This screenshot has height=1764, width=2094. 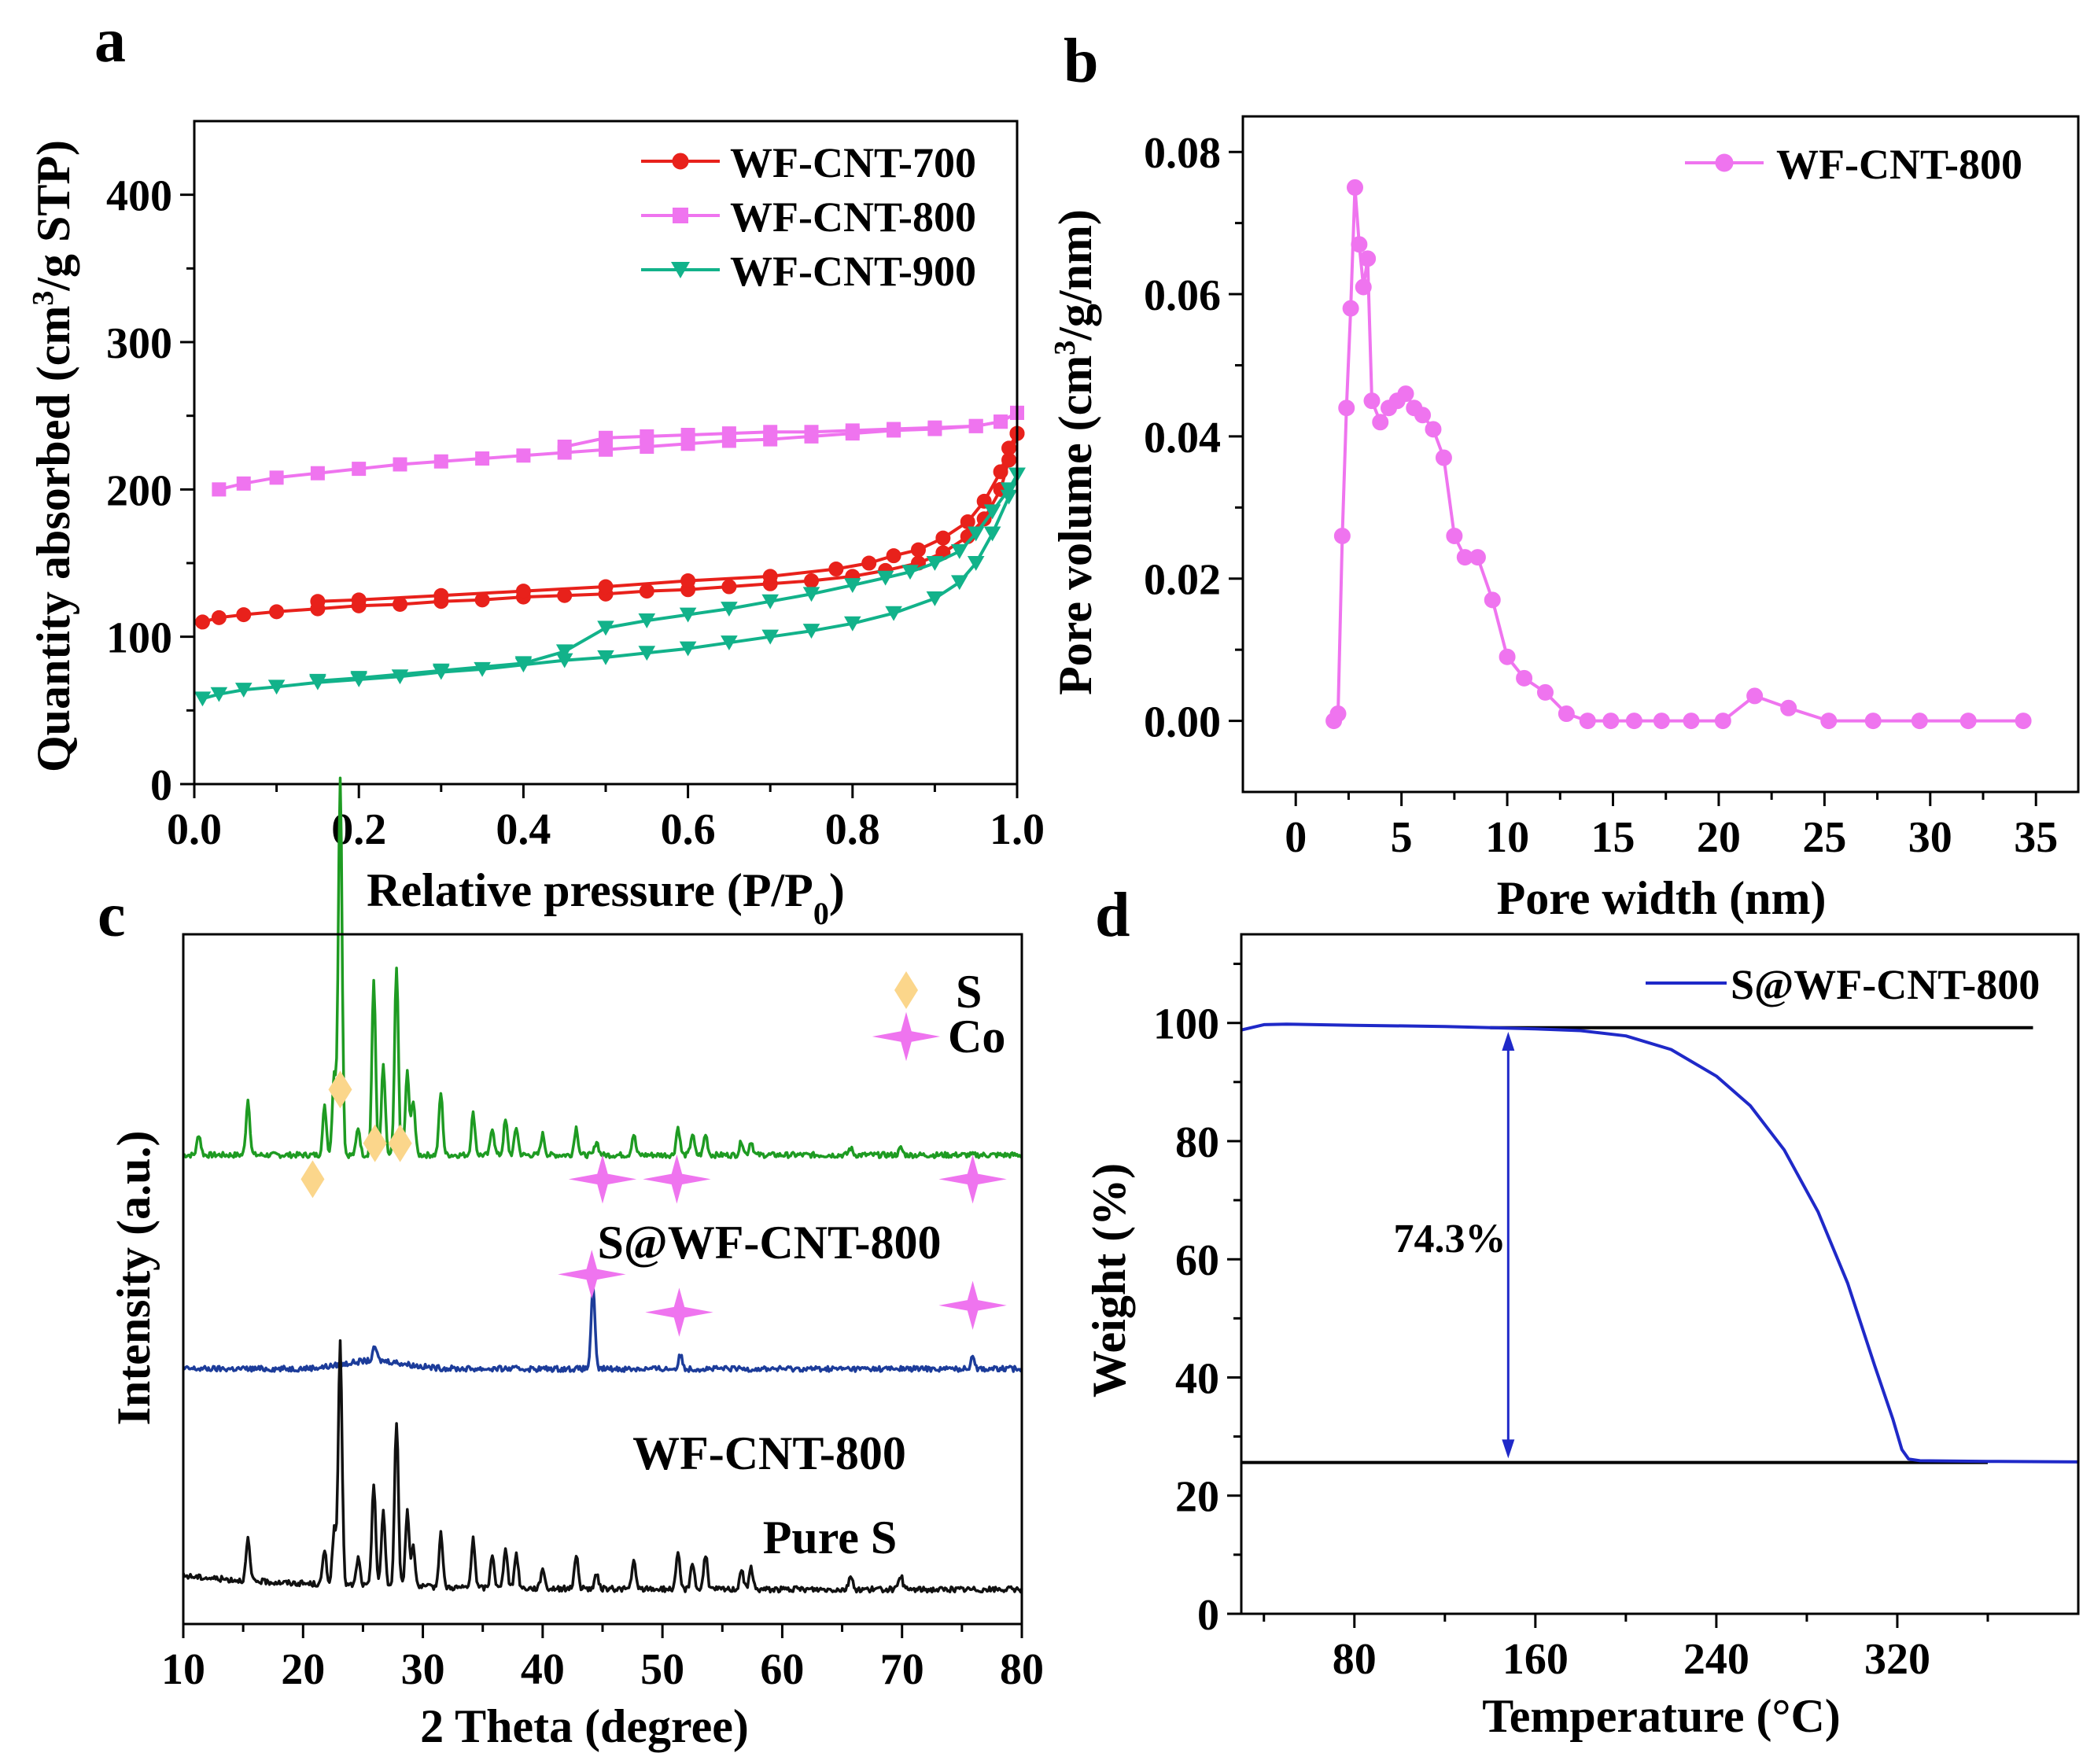 I want to click on panel-d-ytick-label: 100, so click(x=1186, y=1024).